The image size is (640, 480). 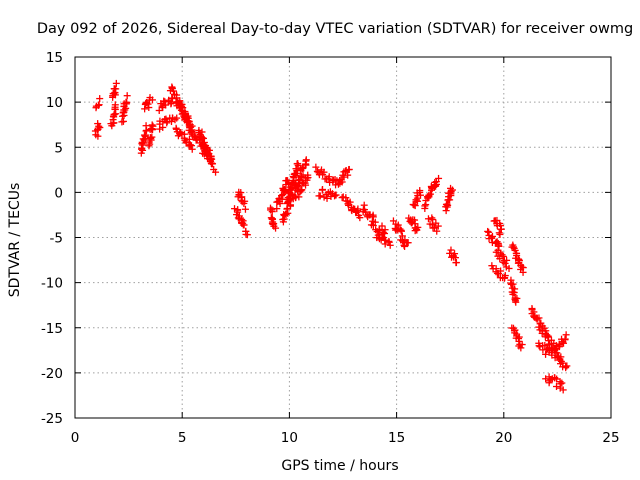 What do you see at coordinates (58, 148) in the screenshot?
I see `y-tick-label: 5` at bounding box center [58, 148].